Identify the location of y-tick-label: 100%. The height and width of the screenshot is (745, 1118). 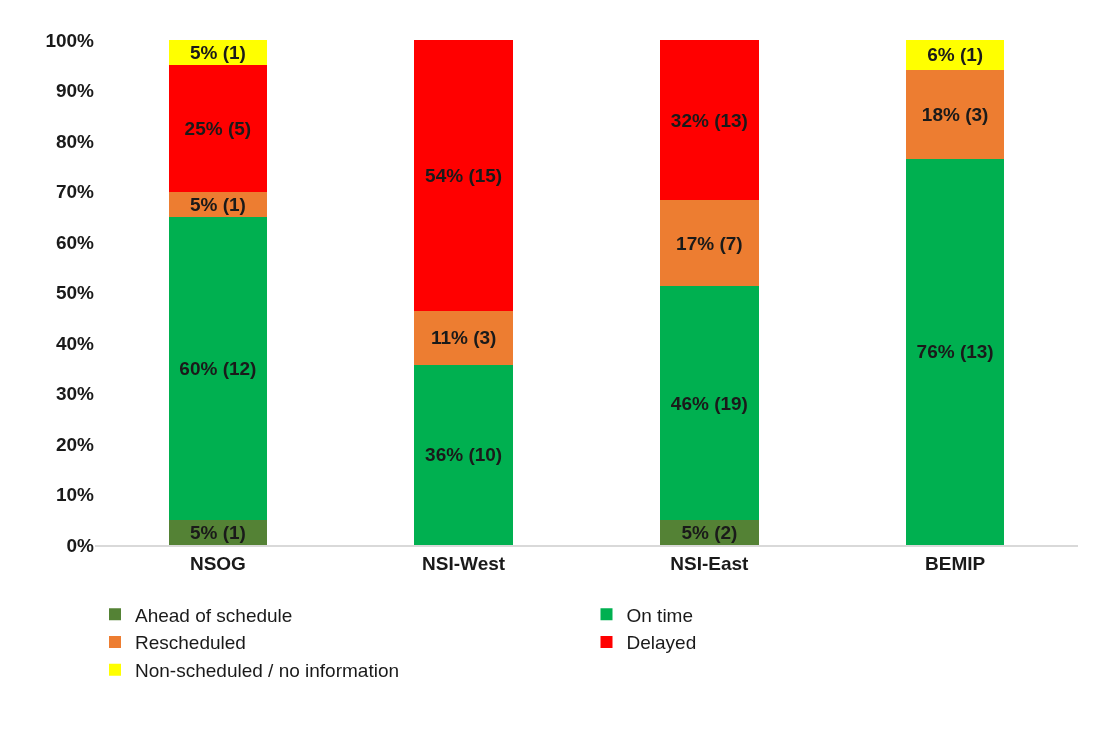
(70, 40).